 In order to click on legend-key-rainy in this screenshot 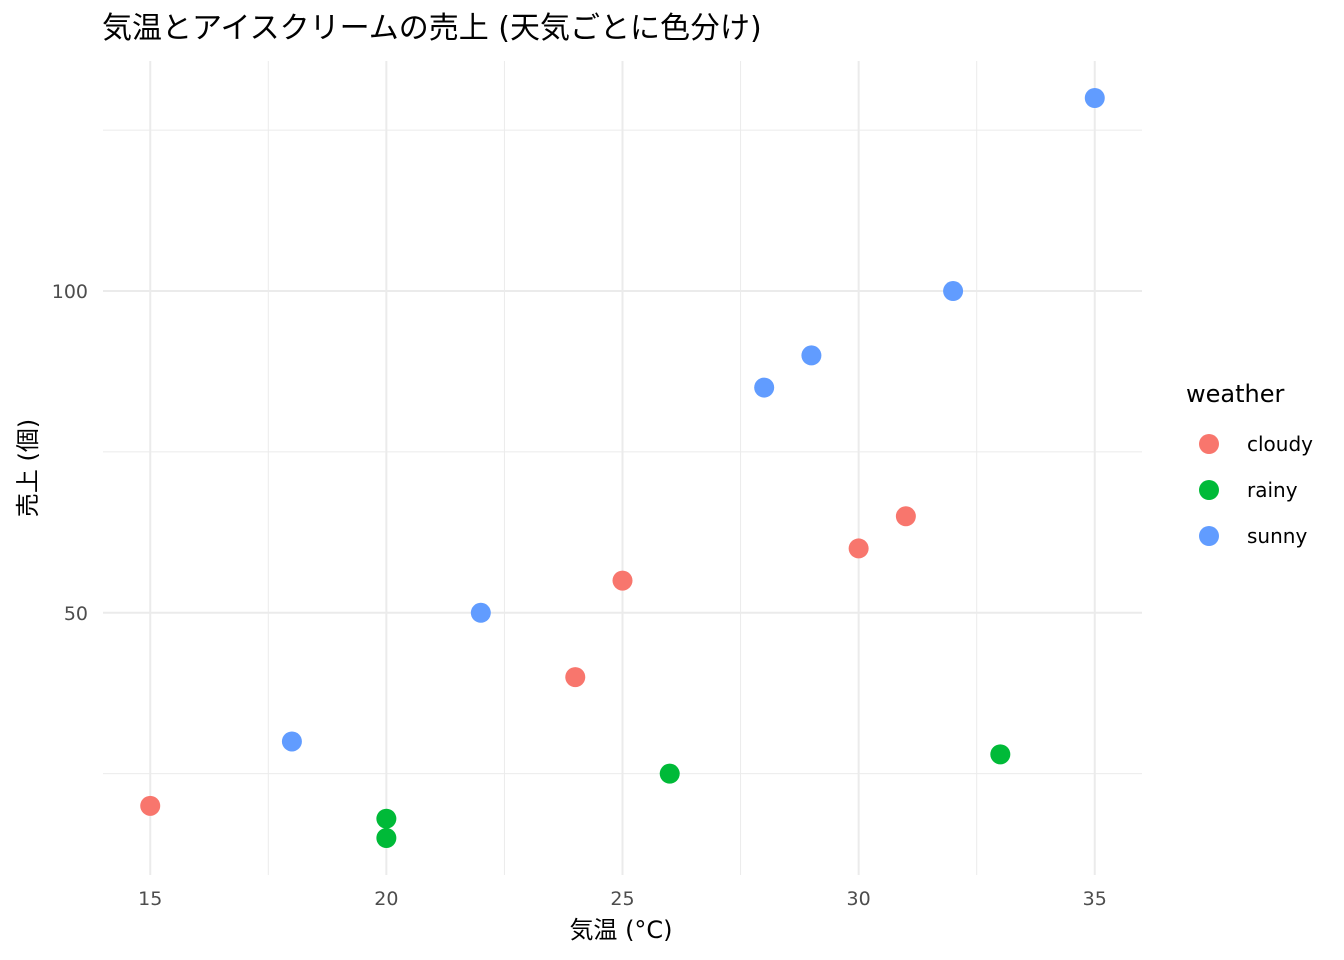, I will do `click(1209, 490)`.